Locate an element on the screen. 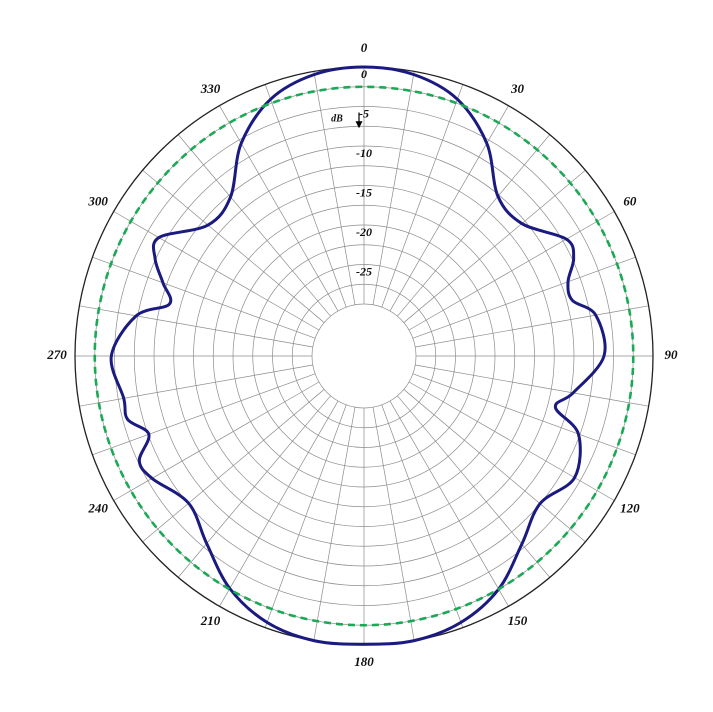  radial-tick-label: 0 is located at coordinates (364, 74).